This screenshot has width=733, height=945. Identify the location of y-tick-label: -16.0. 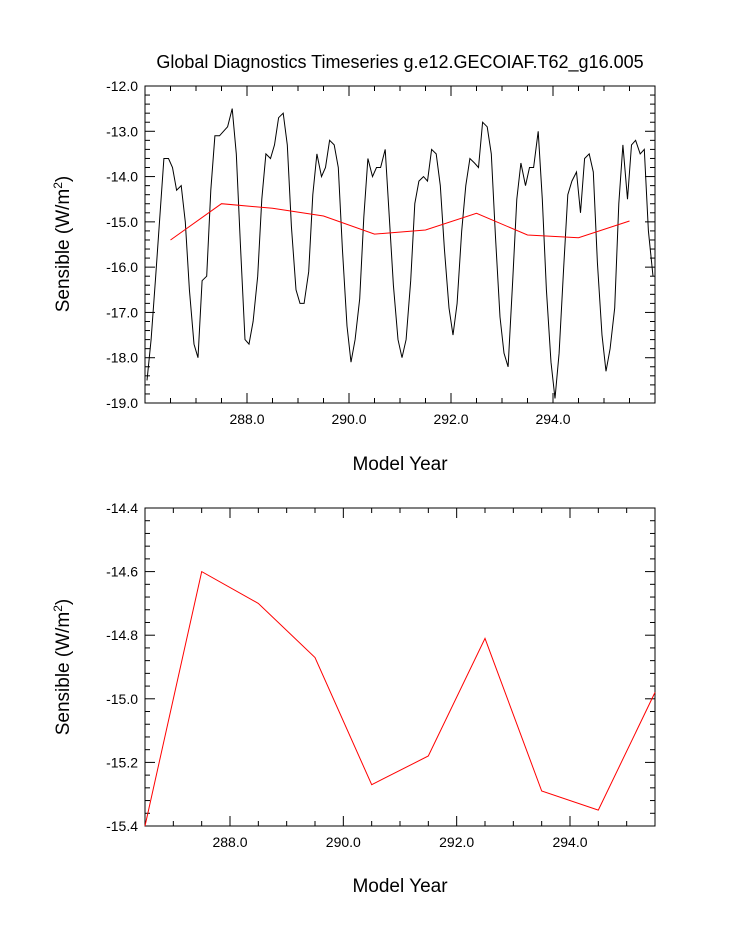
(122, 267).